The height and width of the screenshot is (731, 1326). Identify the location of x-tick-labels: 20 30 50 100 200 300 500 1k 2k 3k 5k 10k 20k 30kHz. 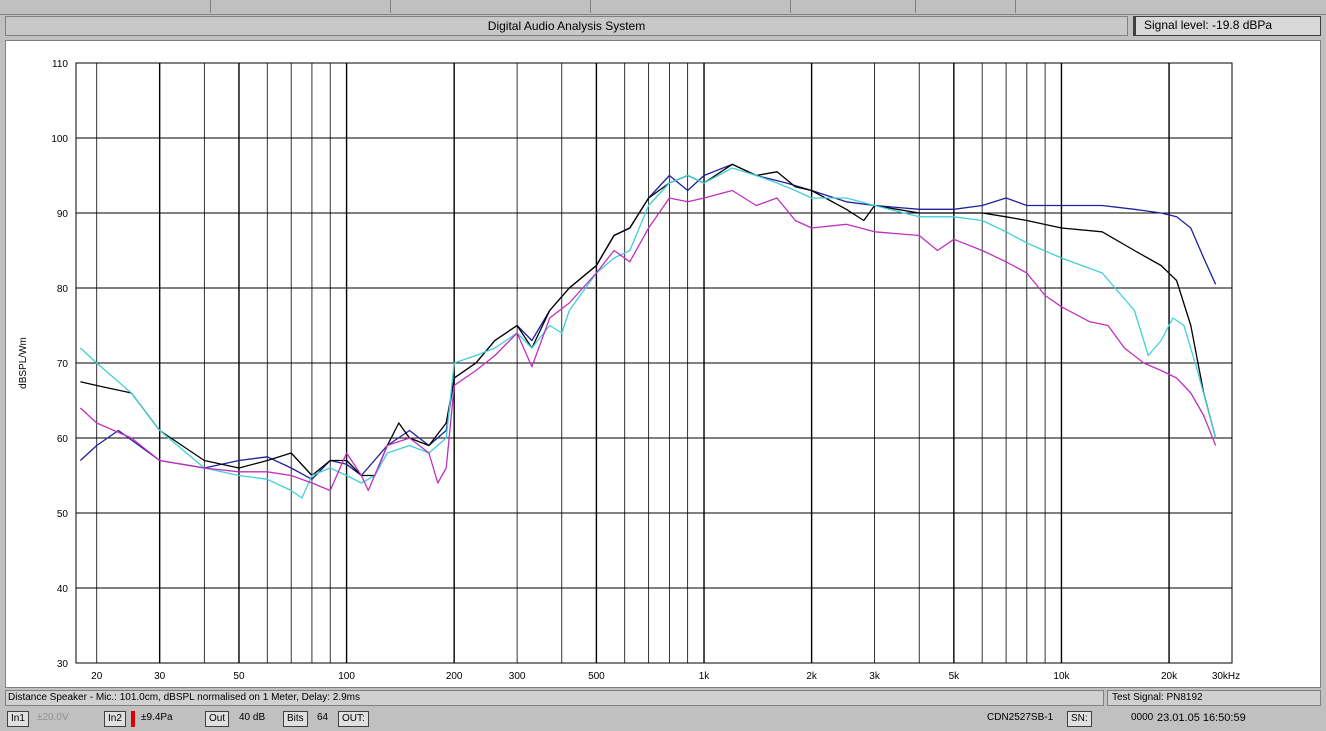
(665, 676).